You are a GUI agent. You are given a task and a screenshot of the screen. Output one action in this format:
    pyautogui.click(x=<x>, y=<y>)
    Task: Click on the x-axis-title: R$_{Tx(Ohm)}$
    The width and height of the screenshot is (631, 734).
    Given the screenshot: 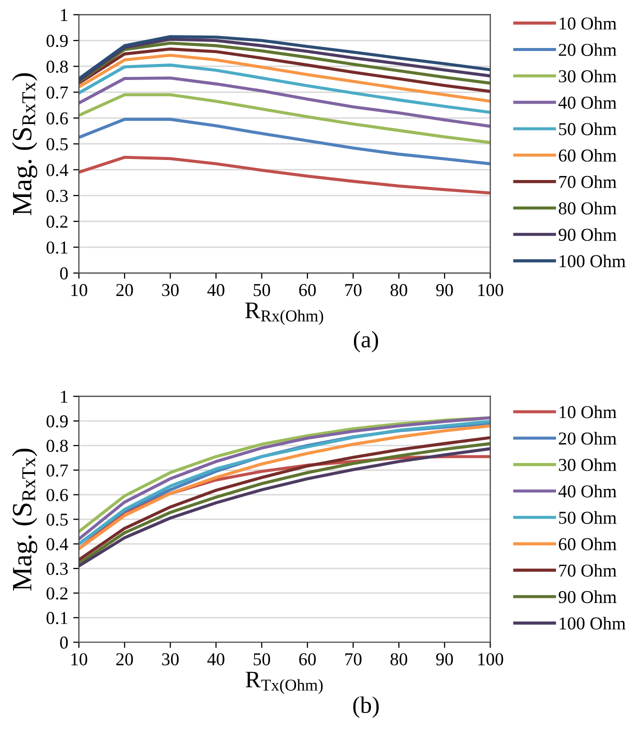 What is the action you would take?
    pyautogui.click(x=284, y=683)
    